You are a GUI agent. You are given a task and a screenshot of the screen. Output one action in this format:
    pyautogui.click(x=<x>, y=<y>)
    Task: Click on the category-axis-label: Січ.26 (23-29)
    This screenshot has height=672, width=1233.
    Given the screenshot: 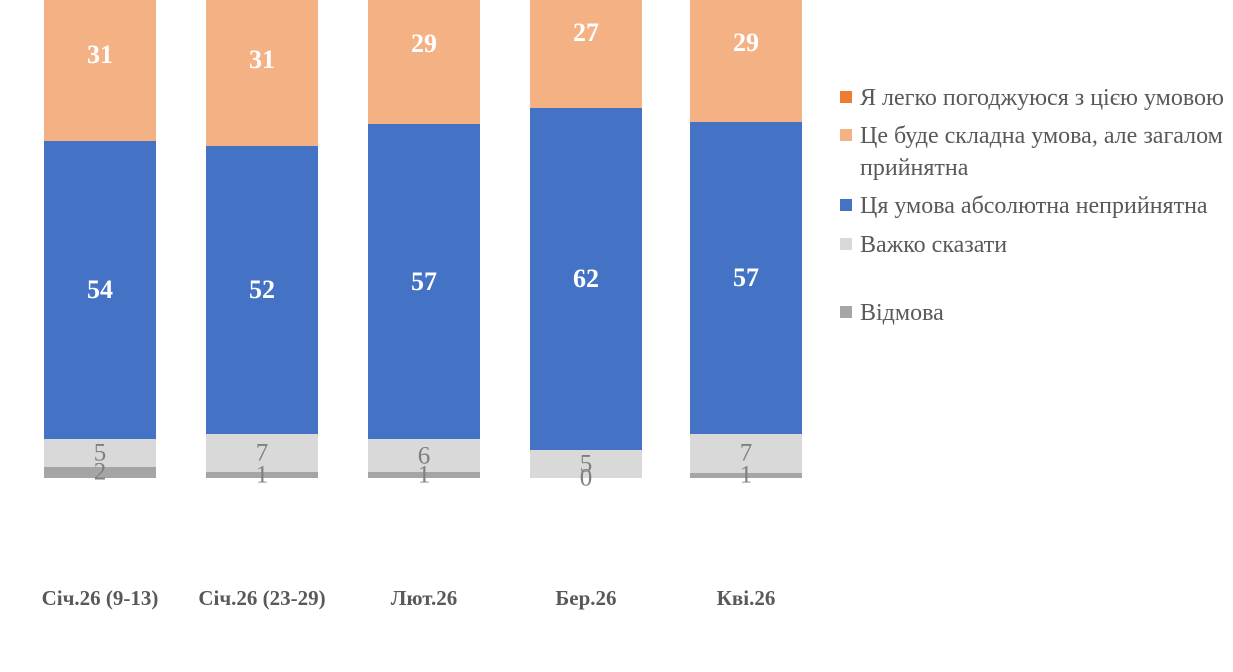 What is the action you would take?
    pyautogui.click(x=262, y=598)
    